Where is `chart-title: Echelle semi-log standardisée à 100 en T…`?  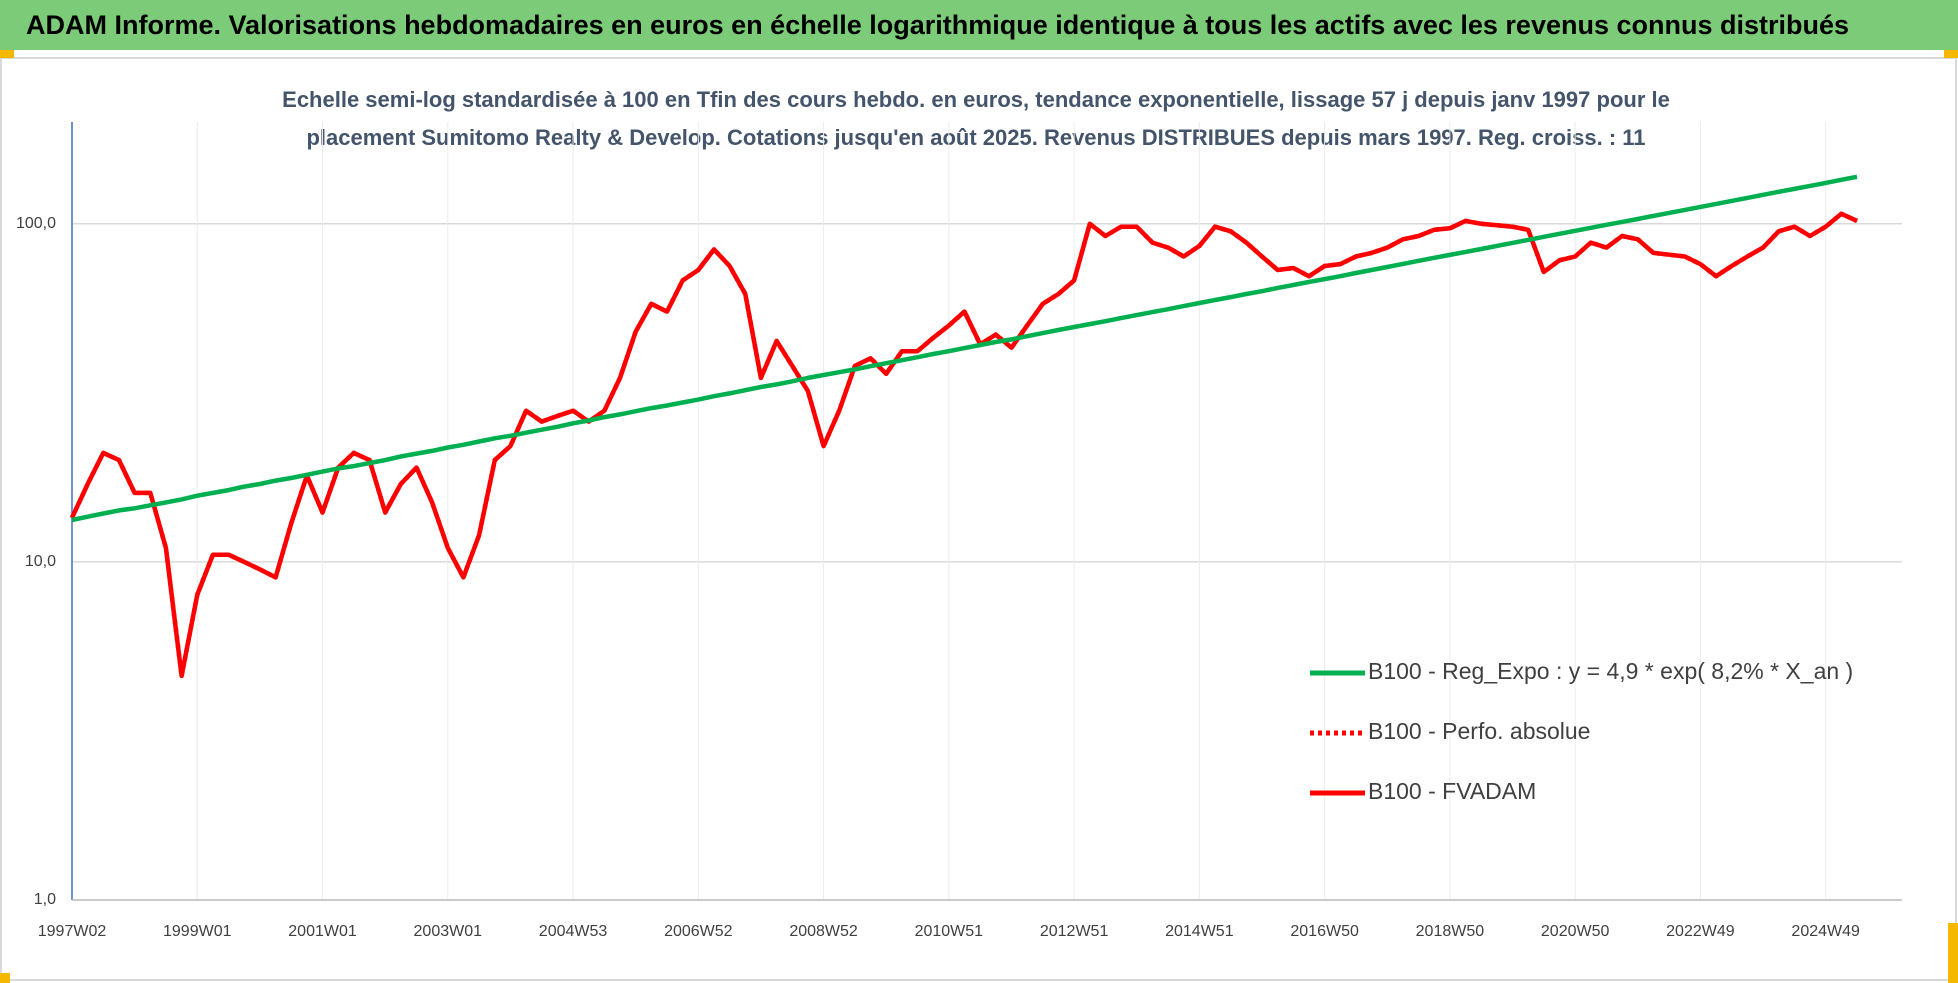
chart-title: Echelle semi-log standardisée à 100 en T… is located at coordinates (976, 99).